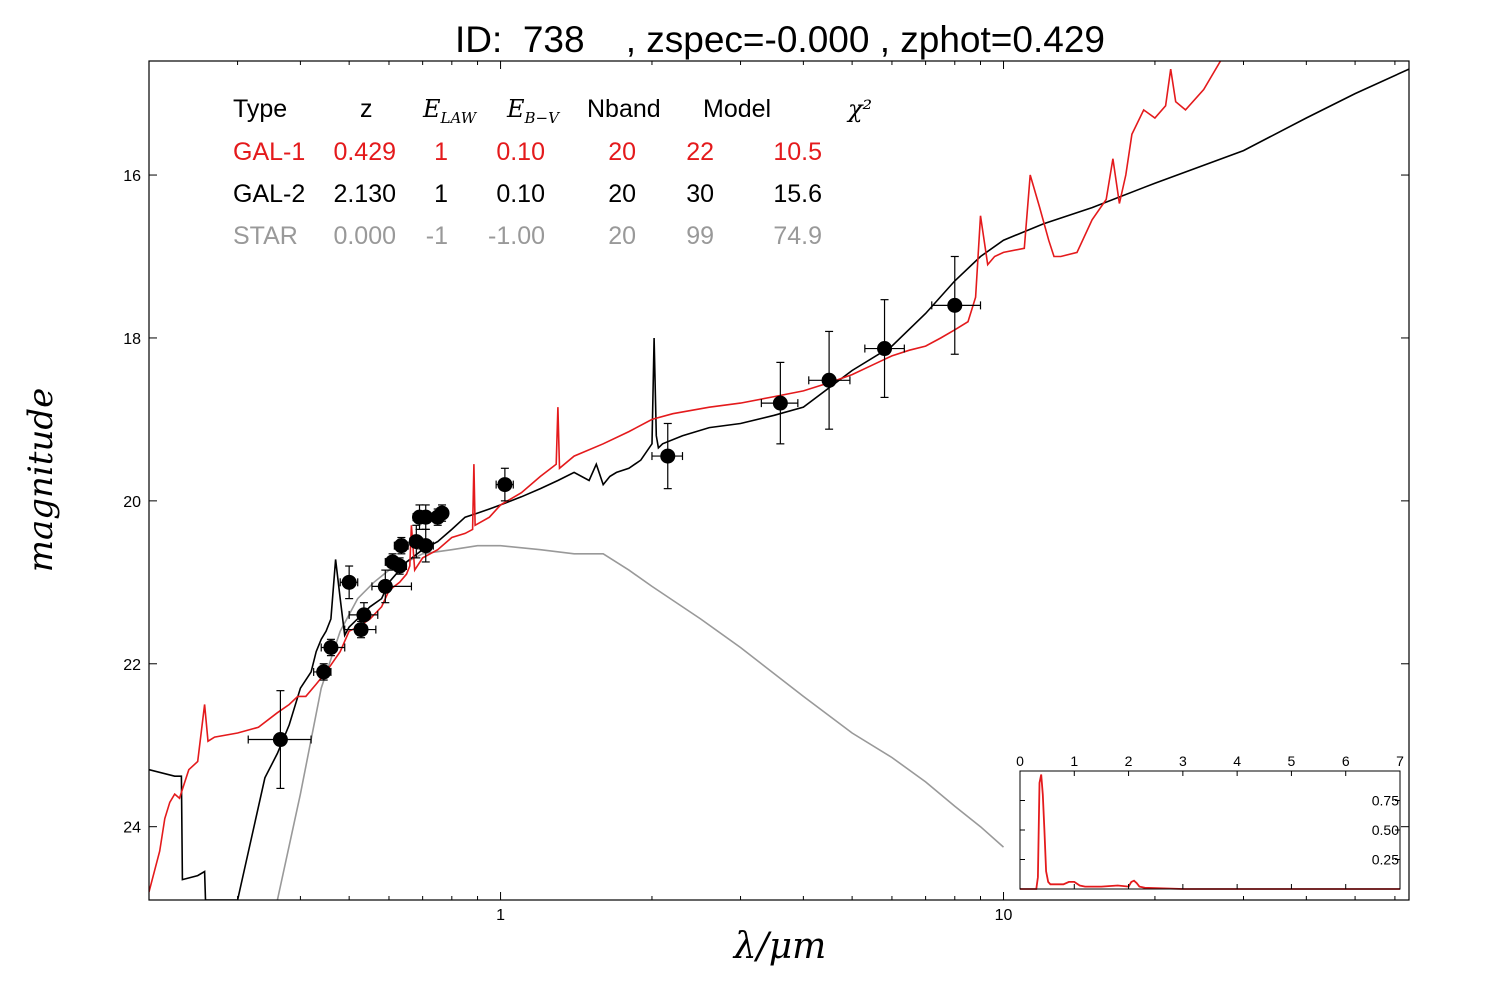  Describe the element at coordinates (1020, 761) in the screenshot. I see `inset-x-tick-label: 0` at that location.